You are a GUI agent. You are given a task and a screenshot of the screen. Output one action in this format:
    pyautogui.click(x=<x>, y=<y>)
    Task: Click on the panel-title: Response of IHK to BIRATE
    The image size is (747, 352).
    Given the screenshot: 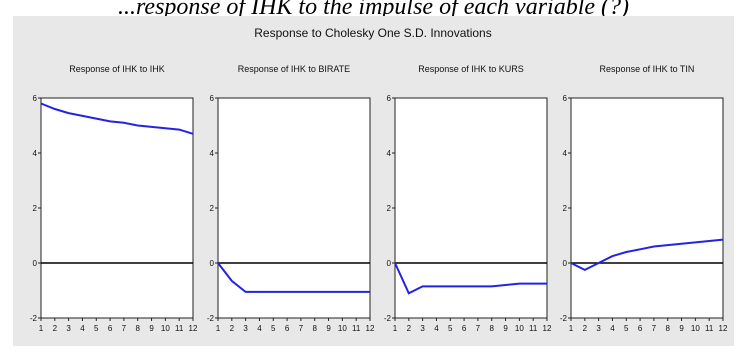 What is the action you would take?
    pyautogui.click(x=294, y=69)
    